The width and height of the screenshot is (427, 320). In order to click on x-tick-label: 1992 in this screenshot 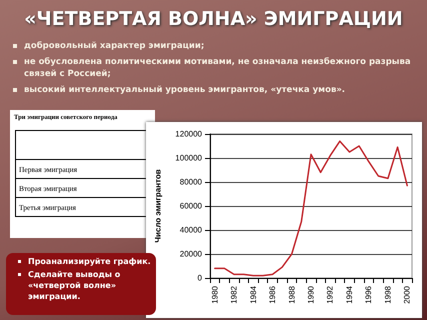, I will do `click(330, 294)`.